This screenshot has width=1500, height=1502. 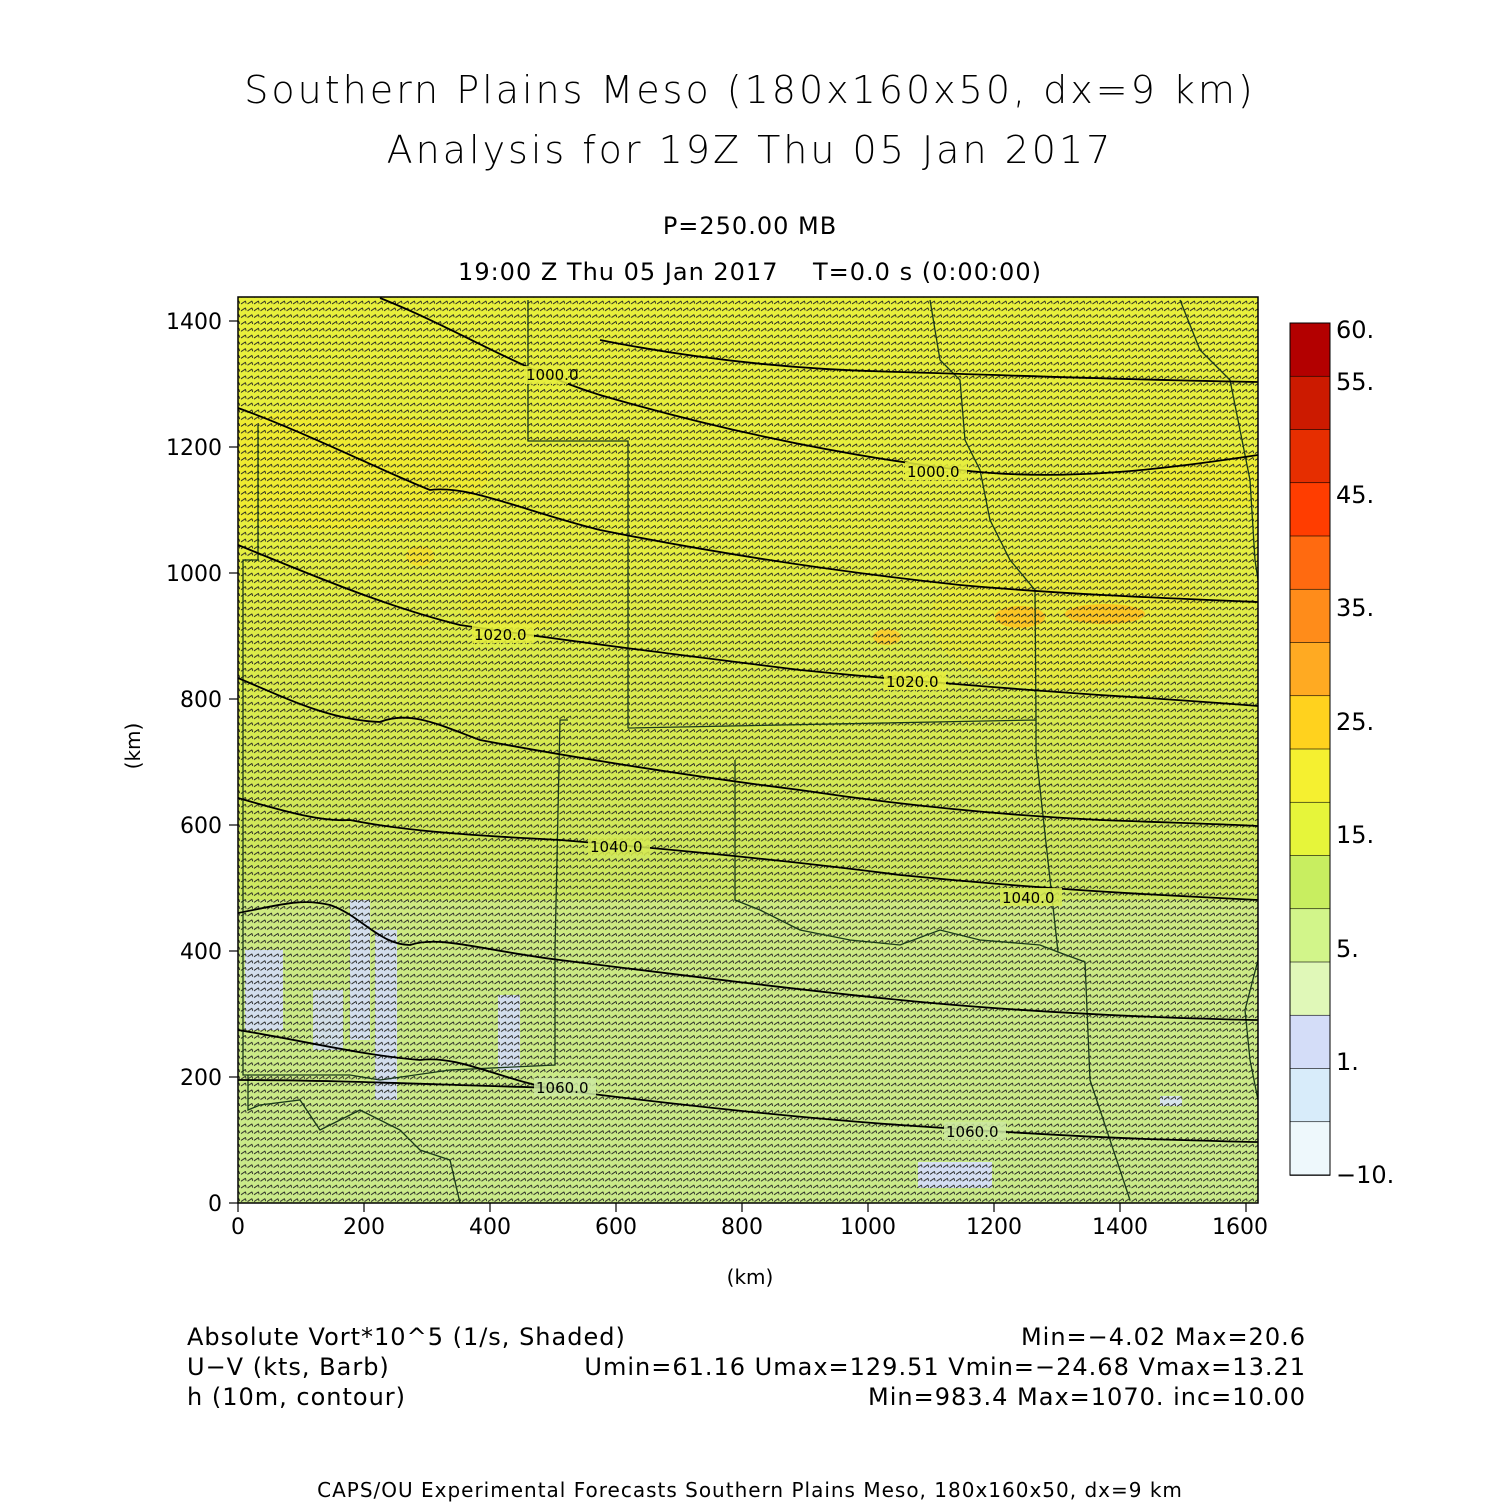 What do you see at coordinates (750, 1277) in the screenshot?
I see `x-axis-label: (km)` at bounding box center [750, 1277].